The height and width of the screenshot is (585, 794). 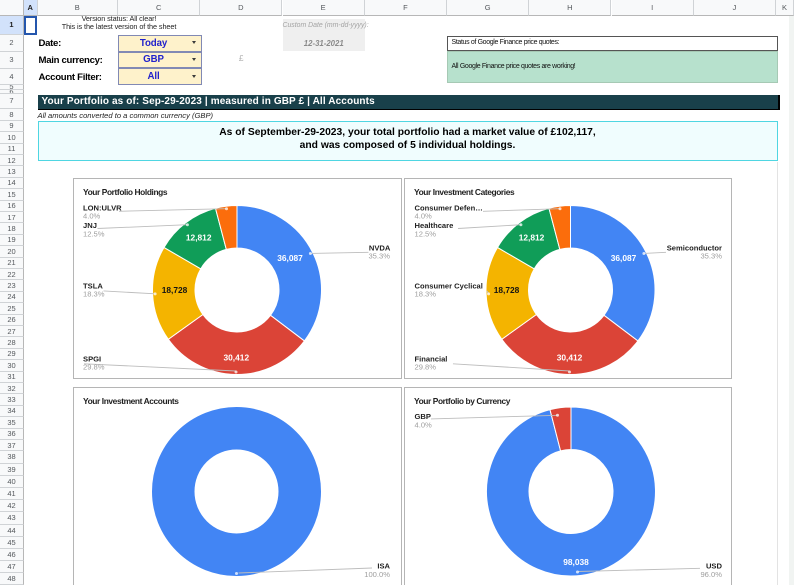 What do you see at coordinates (92, 358) in the screenshot?
I see `svg-text: SPGI` at bounding box center [92, 358].